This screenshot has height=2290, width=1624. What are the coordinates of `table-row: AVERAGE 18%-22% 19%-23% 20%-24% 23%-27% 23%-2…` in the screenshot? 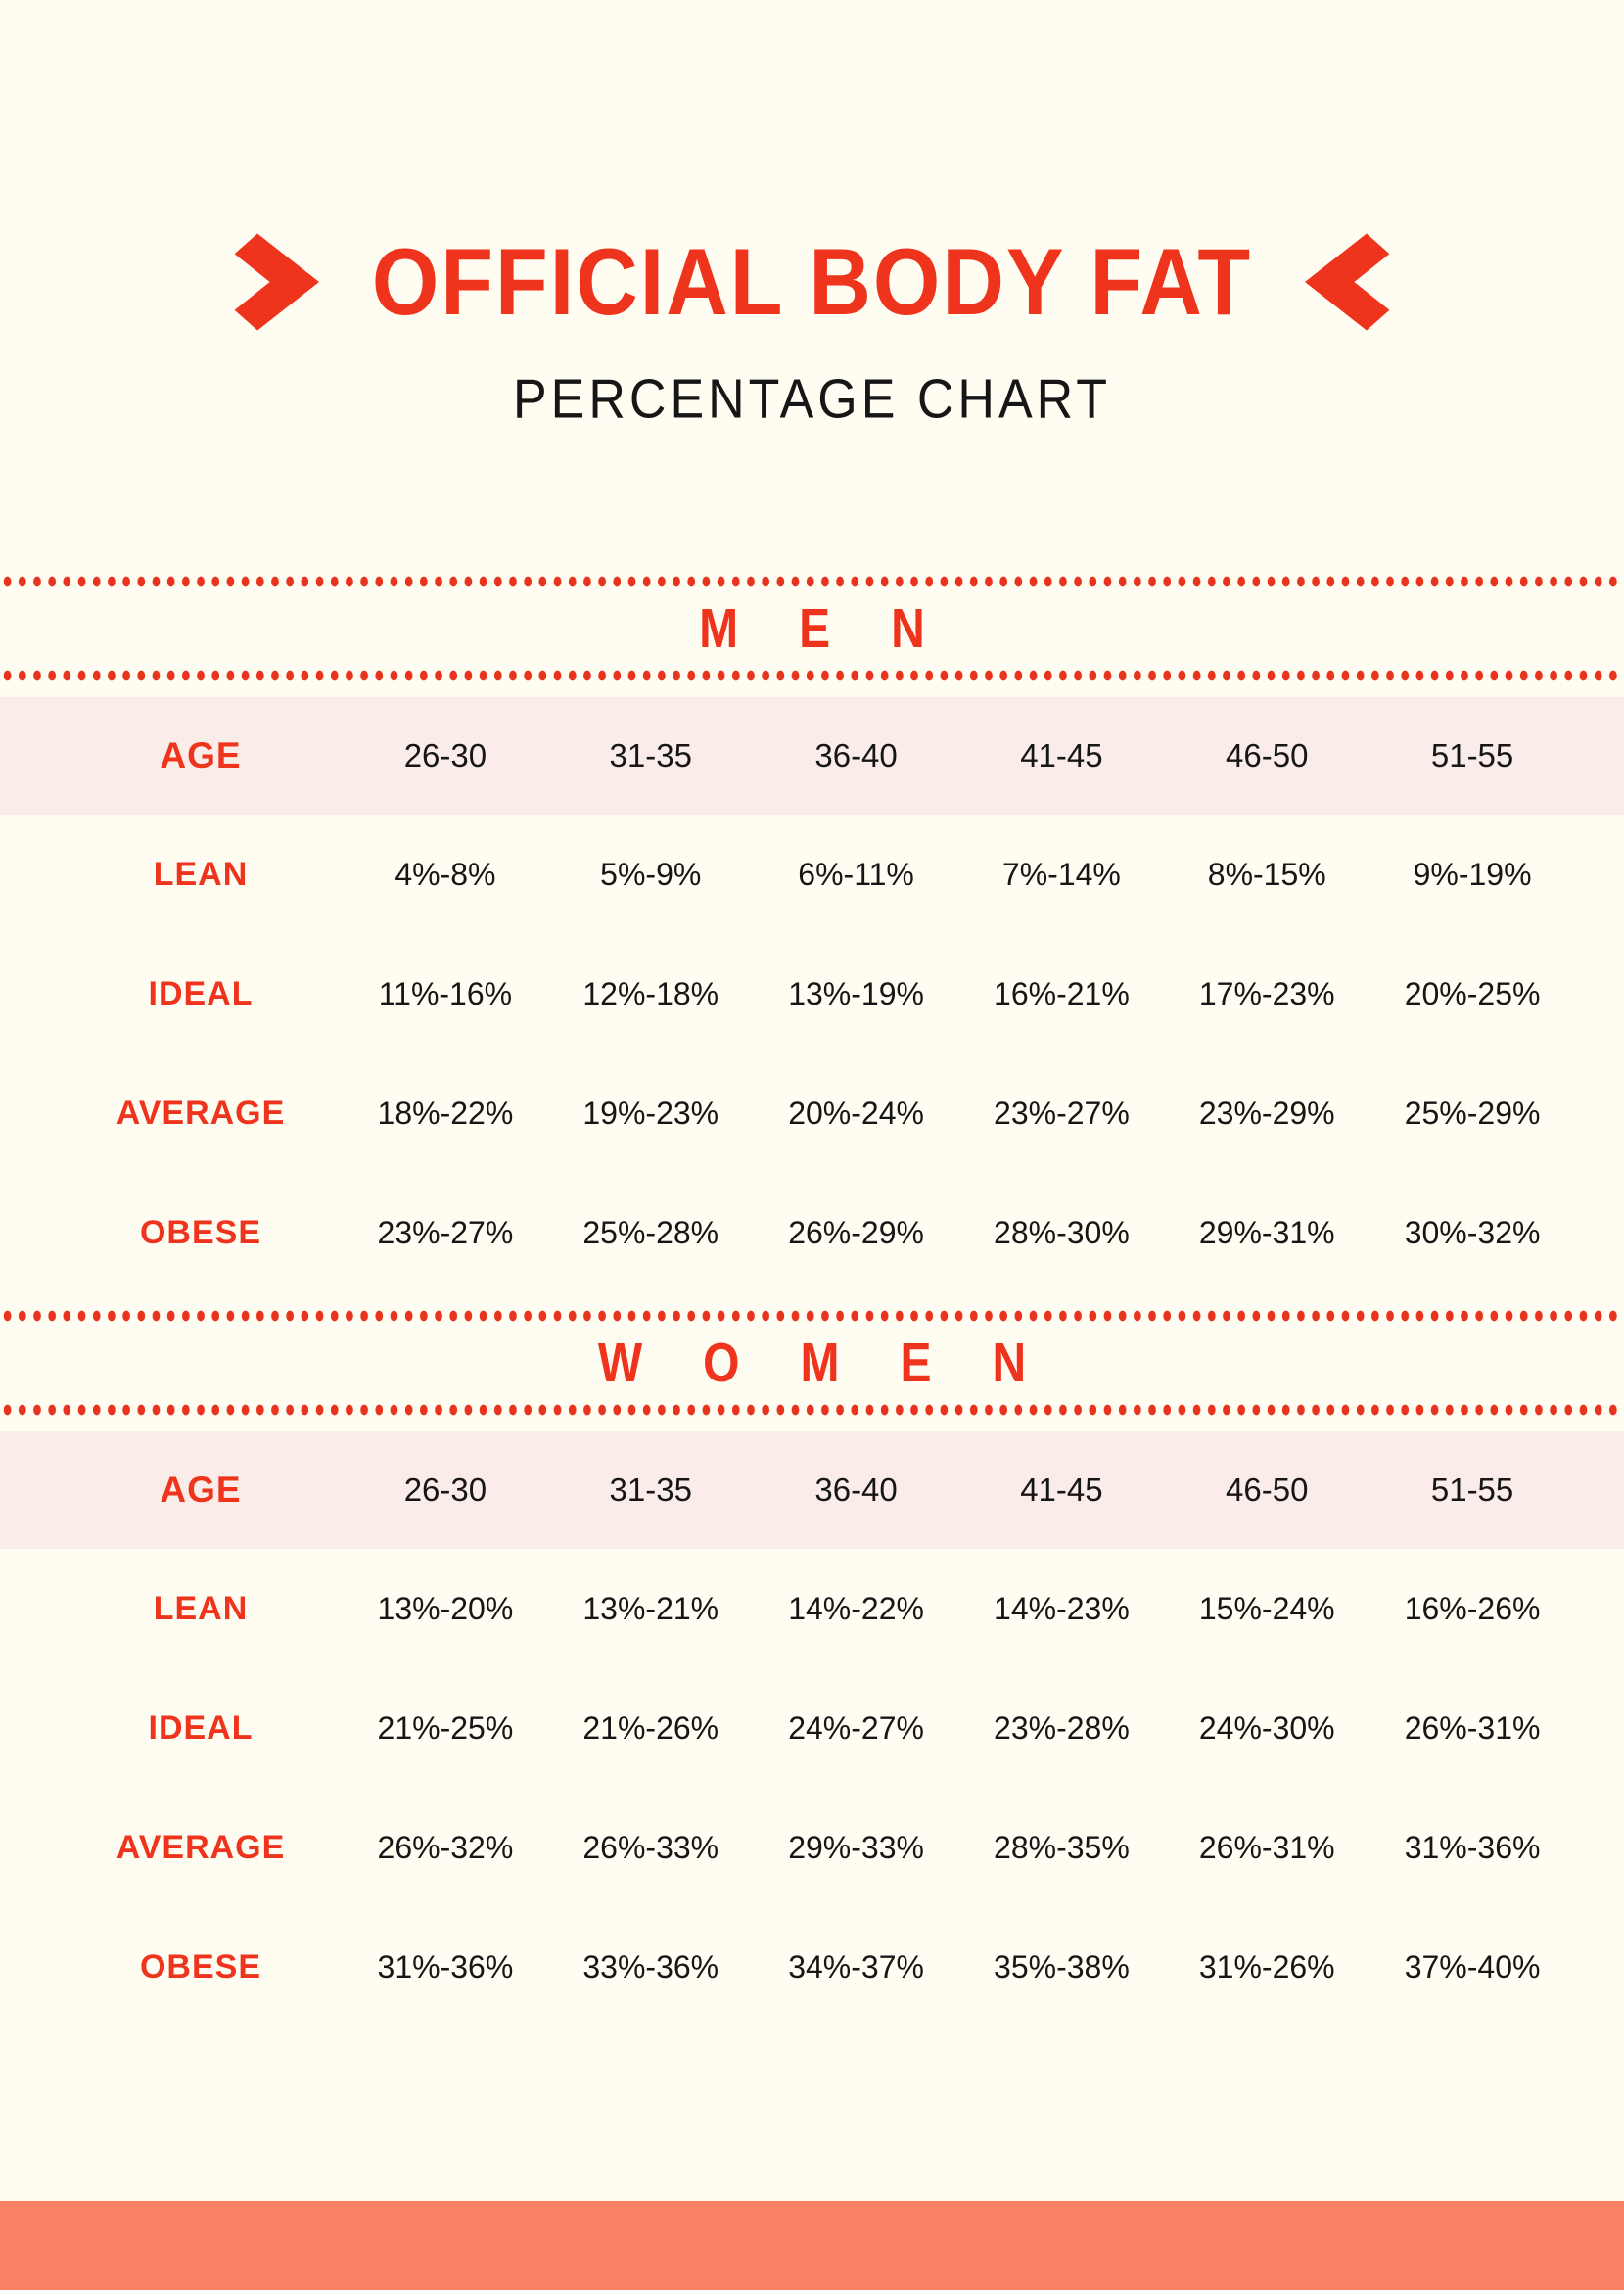 It's located at (812, 1113).